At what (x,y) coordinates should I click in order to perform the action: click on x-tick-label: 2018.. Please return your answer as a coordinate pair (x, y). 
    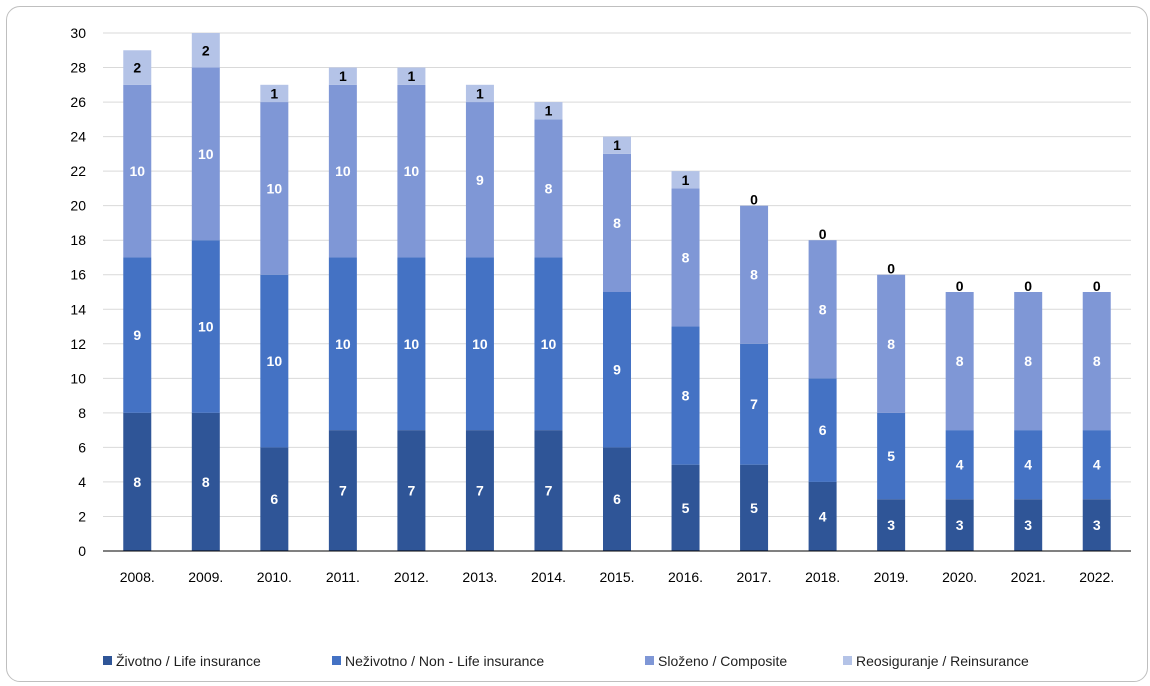
    Looking at the image, I should click on (822, 577).